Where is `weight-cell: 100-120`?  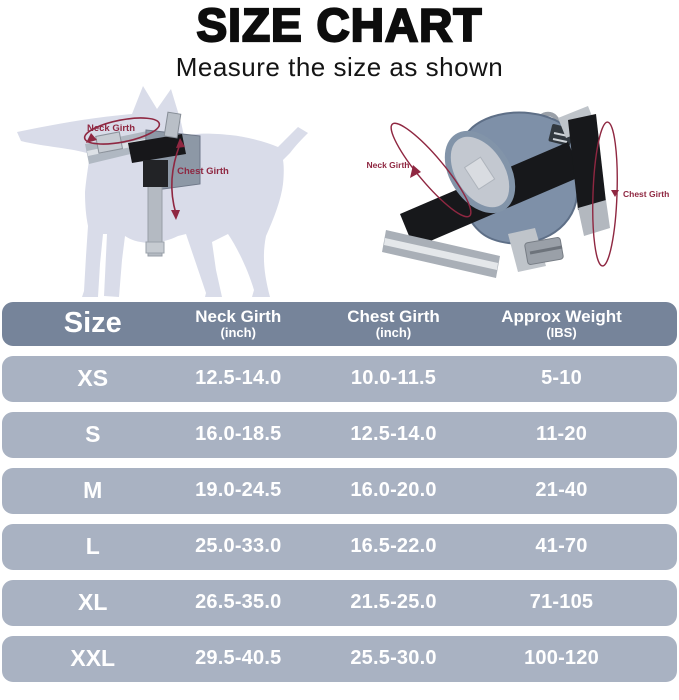
weight-cell: 100-120 is located at coordinates (561, 658).